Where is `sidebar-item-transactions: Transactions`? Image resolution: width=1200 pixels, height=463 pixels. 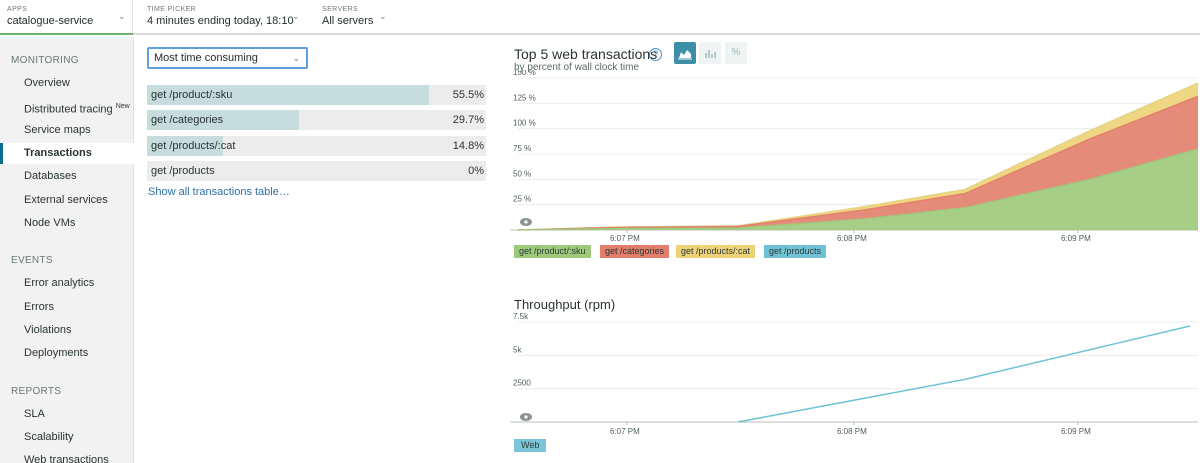 sidebar-item-transactions: Transactions is located at coordinates (67, 153).